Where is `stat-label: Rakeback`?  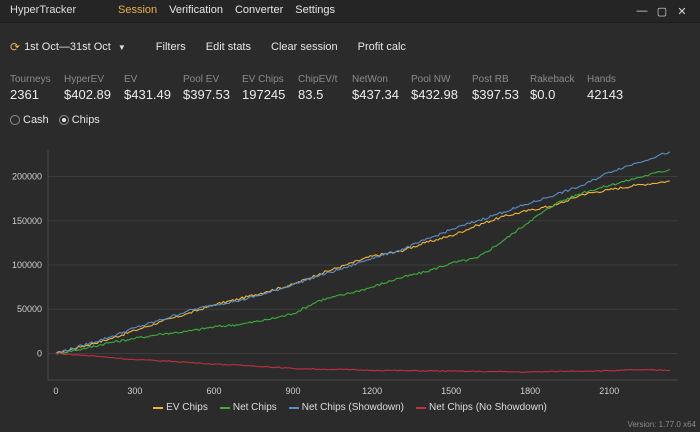 stat-label: Rakeback is located at coordinates (552, 79).